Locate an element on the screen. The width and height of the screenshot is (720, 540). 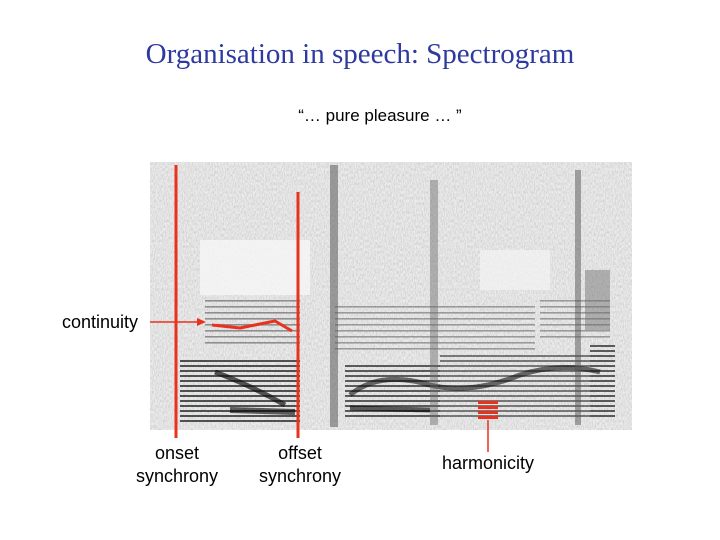
continuity-track is located at coordinates (252, 326).